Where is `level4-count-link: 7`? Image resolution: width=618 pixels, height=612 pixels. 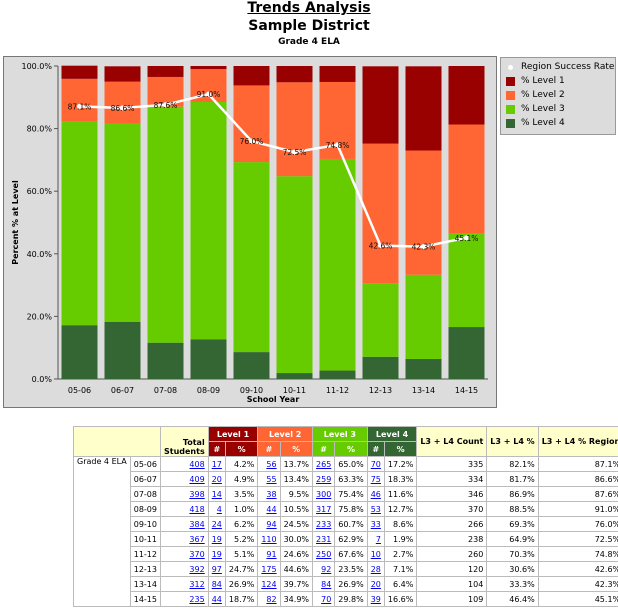 level4-count-link: 7 is located at coordinates (378, 539).